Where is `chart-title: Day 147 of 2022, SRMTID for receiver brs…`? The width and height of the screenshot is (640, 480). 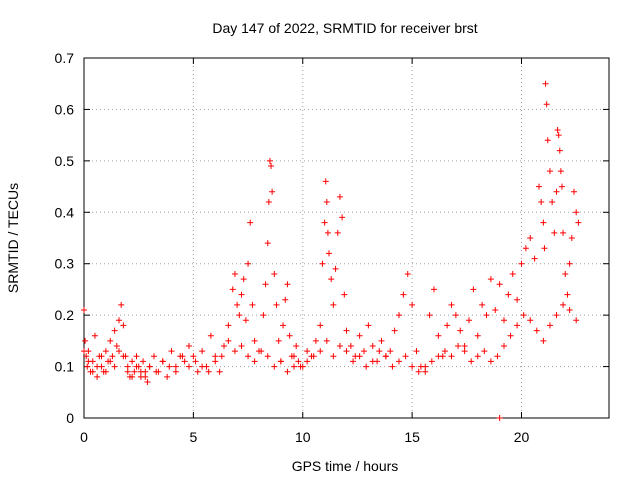 chart-title: Day 147 of 2022, SRMTID for receiver brs… is located at coordinates (344, 28).